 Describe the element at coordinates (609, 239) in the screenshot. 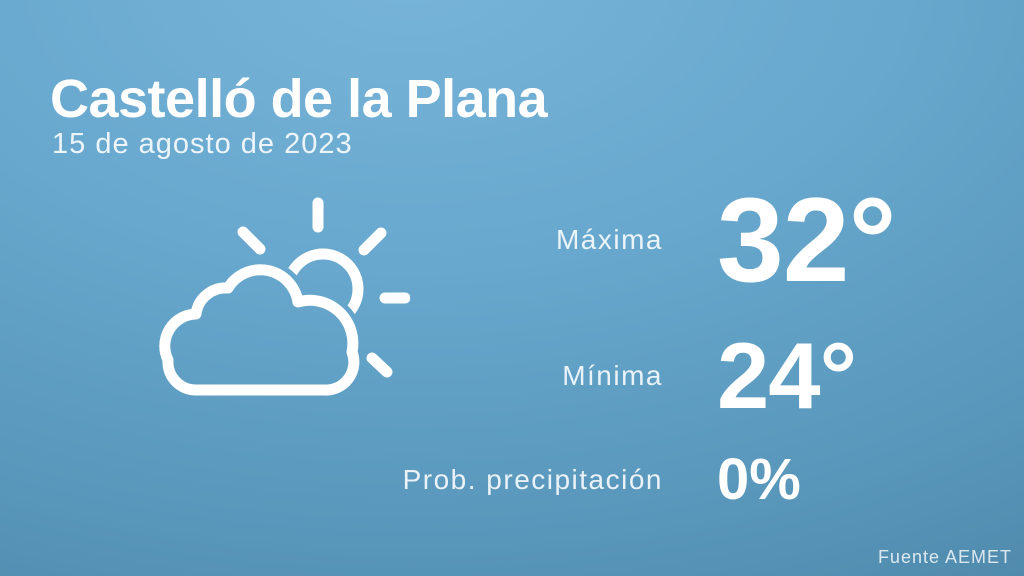

I see `max-temp-label: Máxima` at that location.